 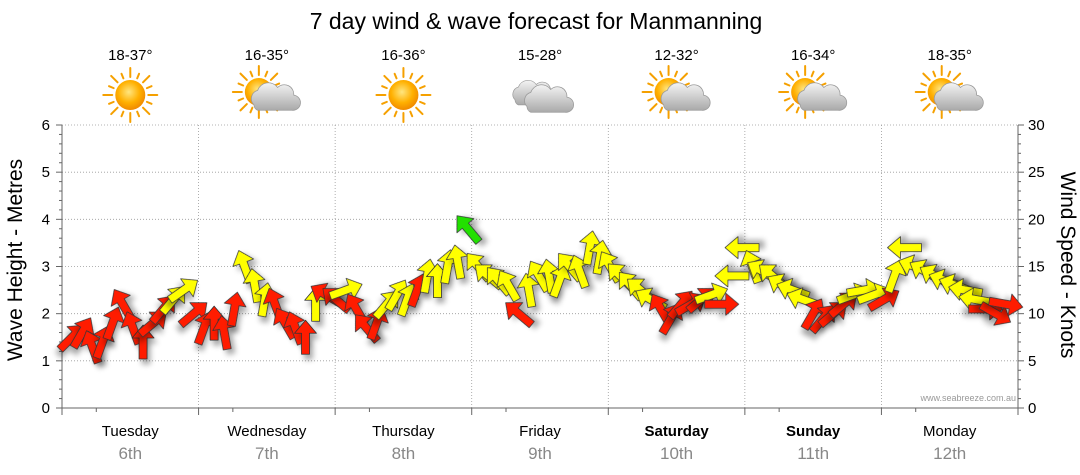 I want to click on day-name: Wednesday, so click(x=266, y=431).